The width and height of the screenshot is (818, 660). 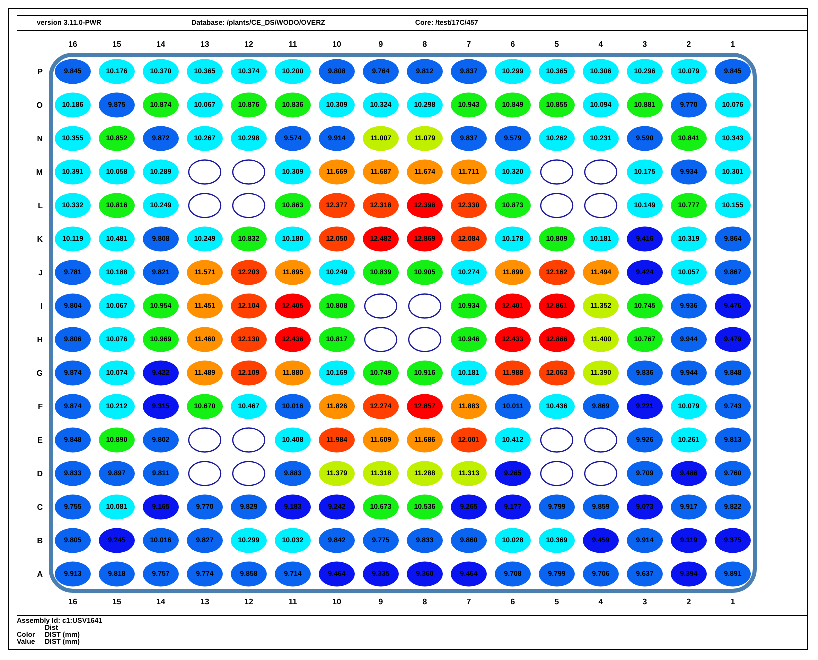 I want to click on x-tick-label: 3, so click(x=645, y=602).